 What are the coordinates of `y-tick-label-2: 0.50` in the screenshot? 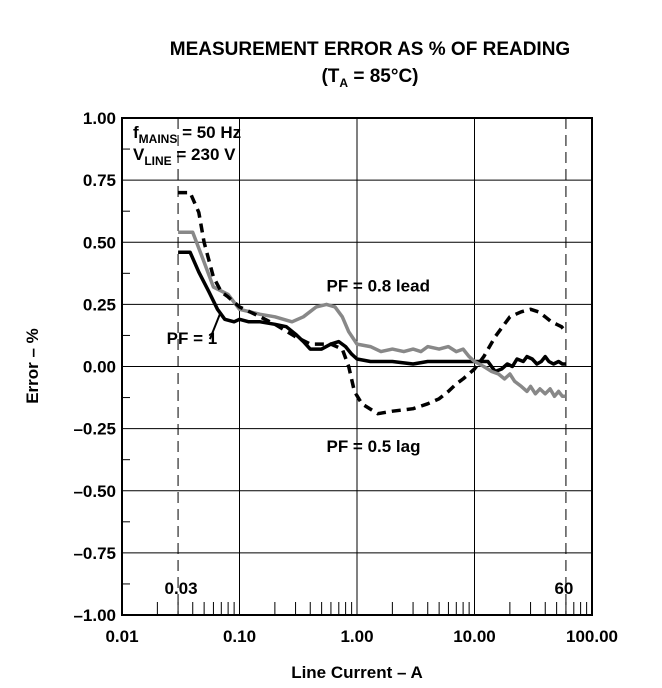 It's located at (99, 242).